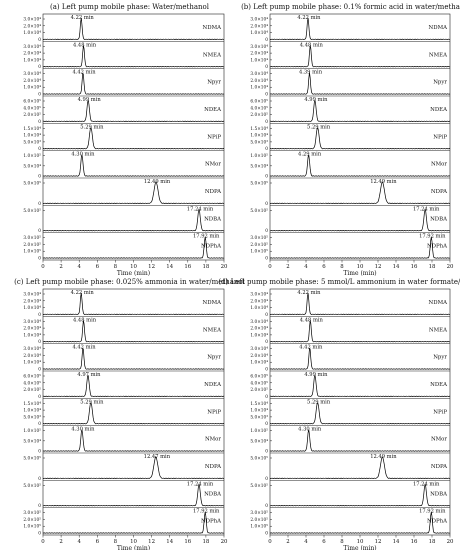 The image size is (460, 550). Describe the element at coordinates (205, 542) in the screenshot. I see `x-tick-label: 18` at that location.